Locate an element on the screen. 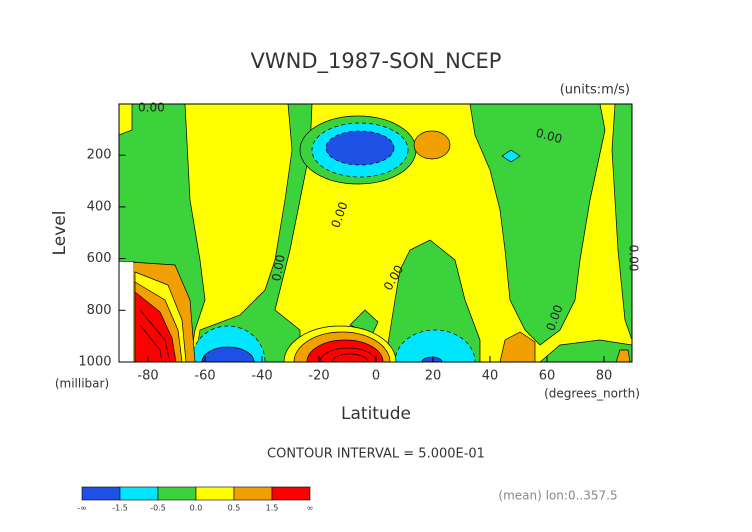  x-tick-label: -20 is located at coordinates (318, 376).